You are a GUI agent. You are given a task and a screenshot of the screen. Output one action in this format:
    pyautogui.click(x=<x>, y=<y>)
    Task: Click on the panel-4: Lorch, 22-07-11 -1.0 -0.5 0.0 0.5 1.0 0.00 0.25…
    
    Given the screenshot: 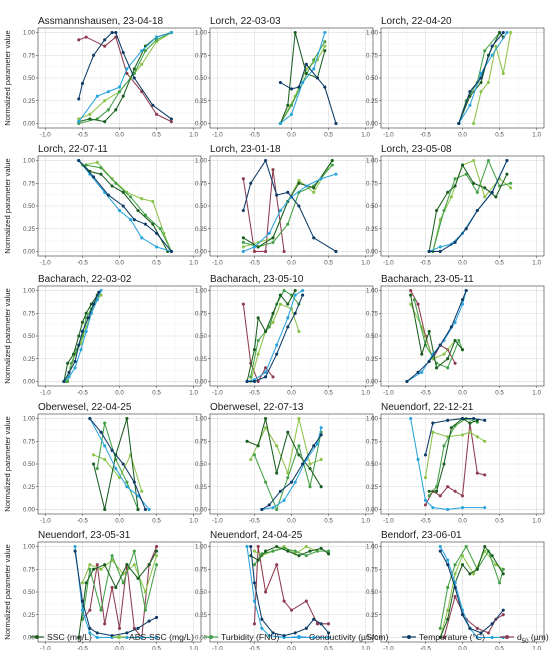 What is the action you would take?
    pyautogui.click(x=102, y=205)
    